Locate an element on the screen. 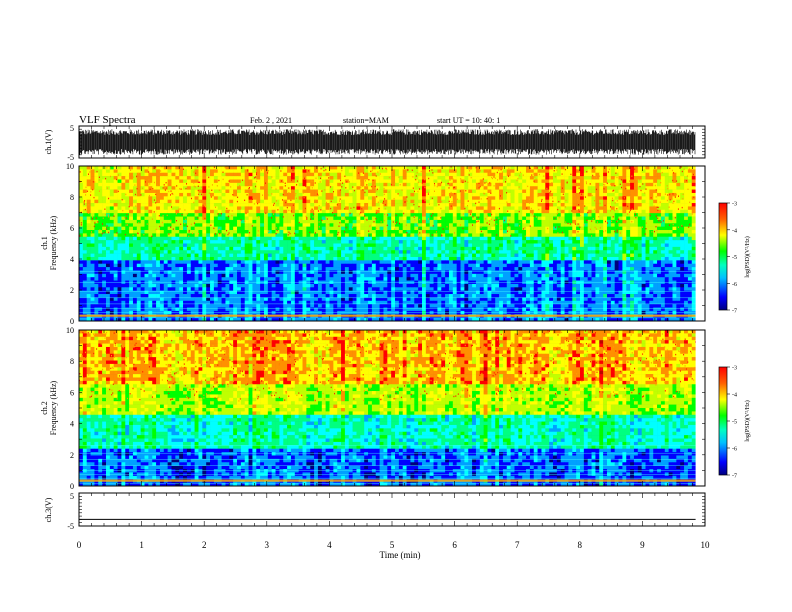 This screenshot has height=612, width=792. ch1-waveform-ylabel: ch.1(V) is located at coordinates (48, 141).